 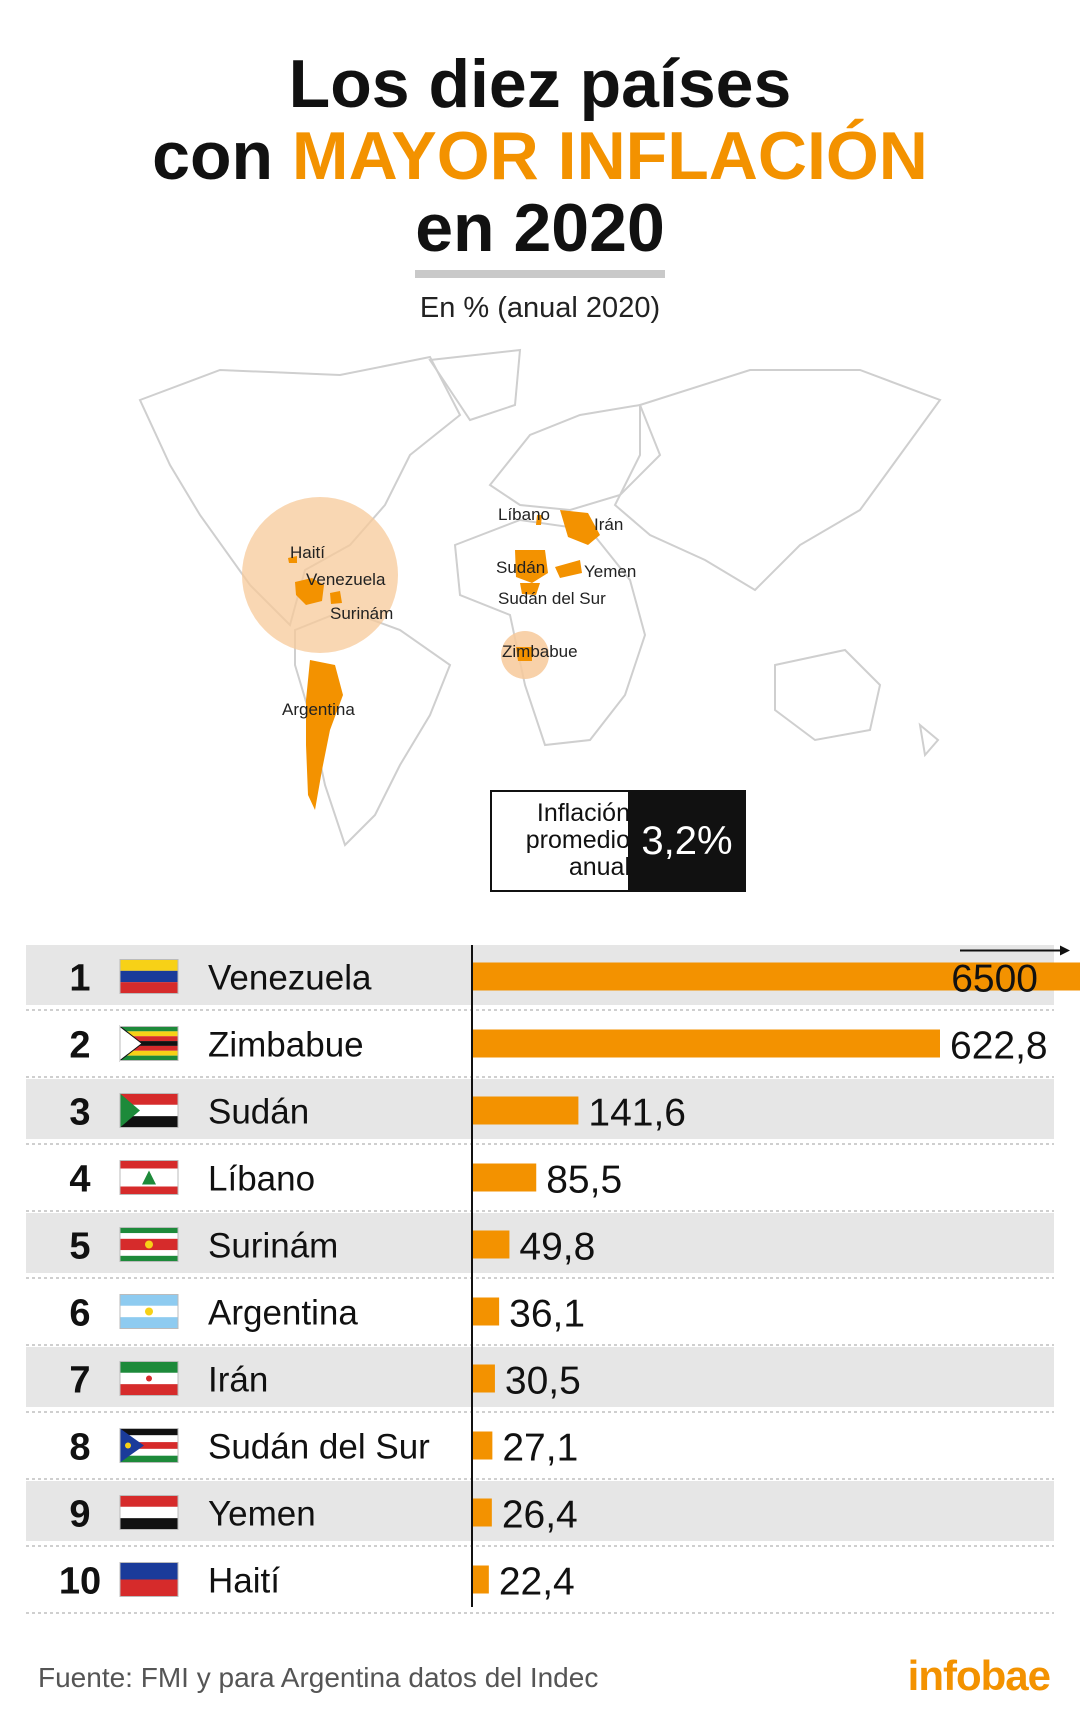 What do you see at coordinates (608, 524) in the screenshot?
I see `map-label-iran: Irán` at bounding box center [608, 524].